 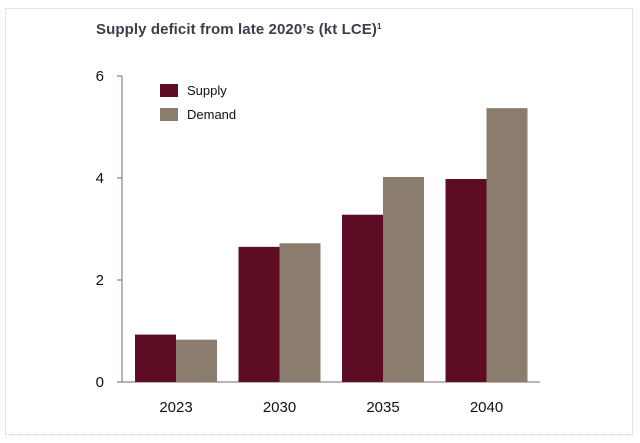 I want to click on legend-swatch-demand, so click(x=169, y=114).